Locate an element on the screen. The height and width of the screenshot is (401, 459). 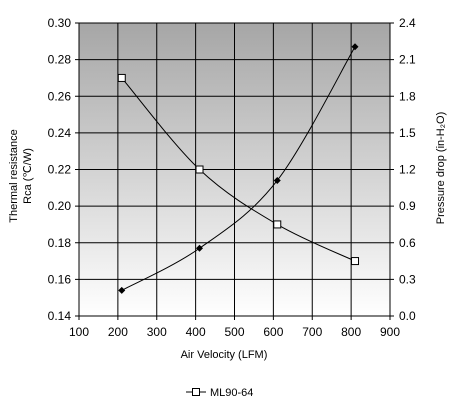
y-left-tick-label: 0.30 is located at coordinates (60, 23).